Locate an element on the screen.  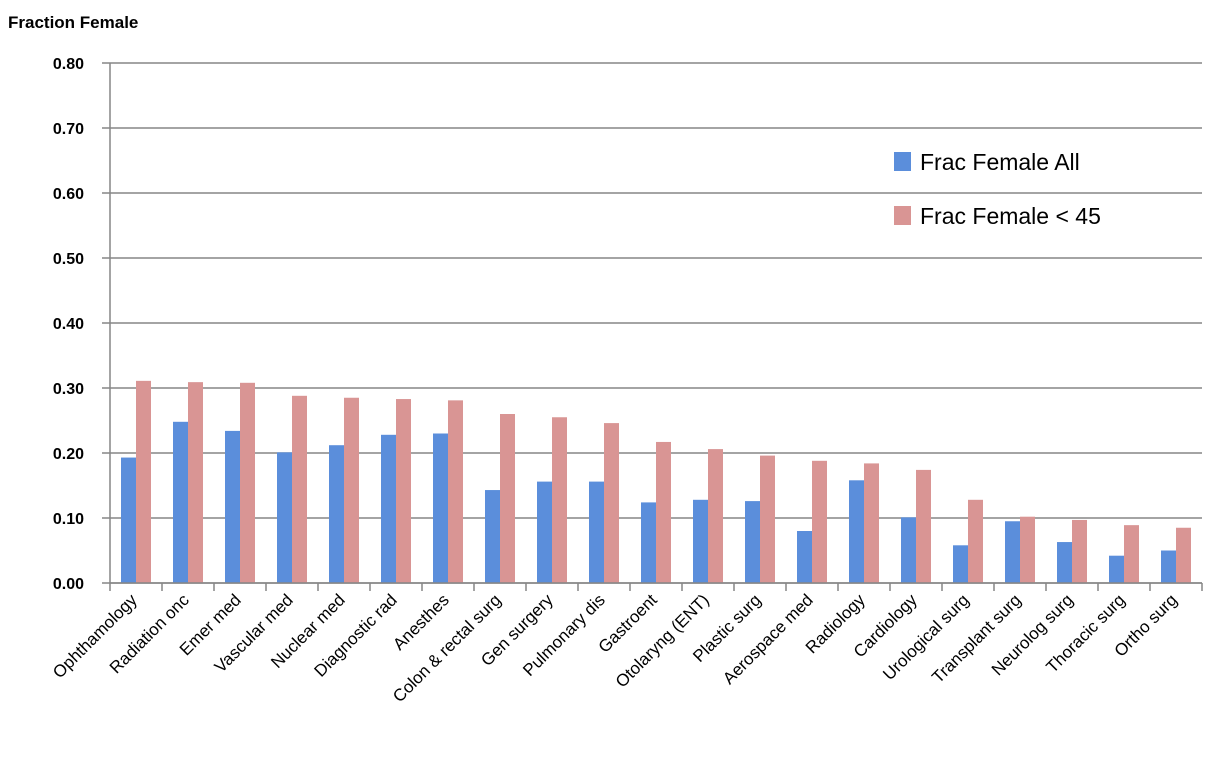
legend-label: Frac Female < 45 is located at coordinates (1010, 216).